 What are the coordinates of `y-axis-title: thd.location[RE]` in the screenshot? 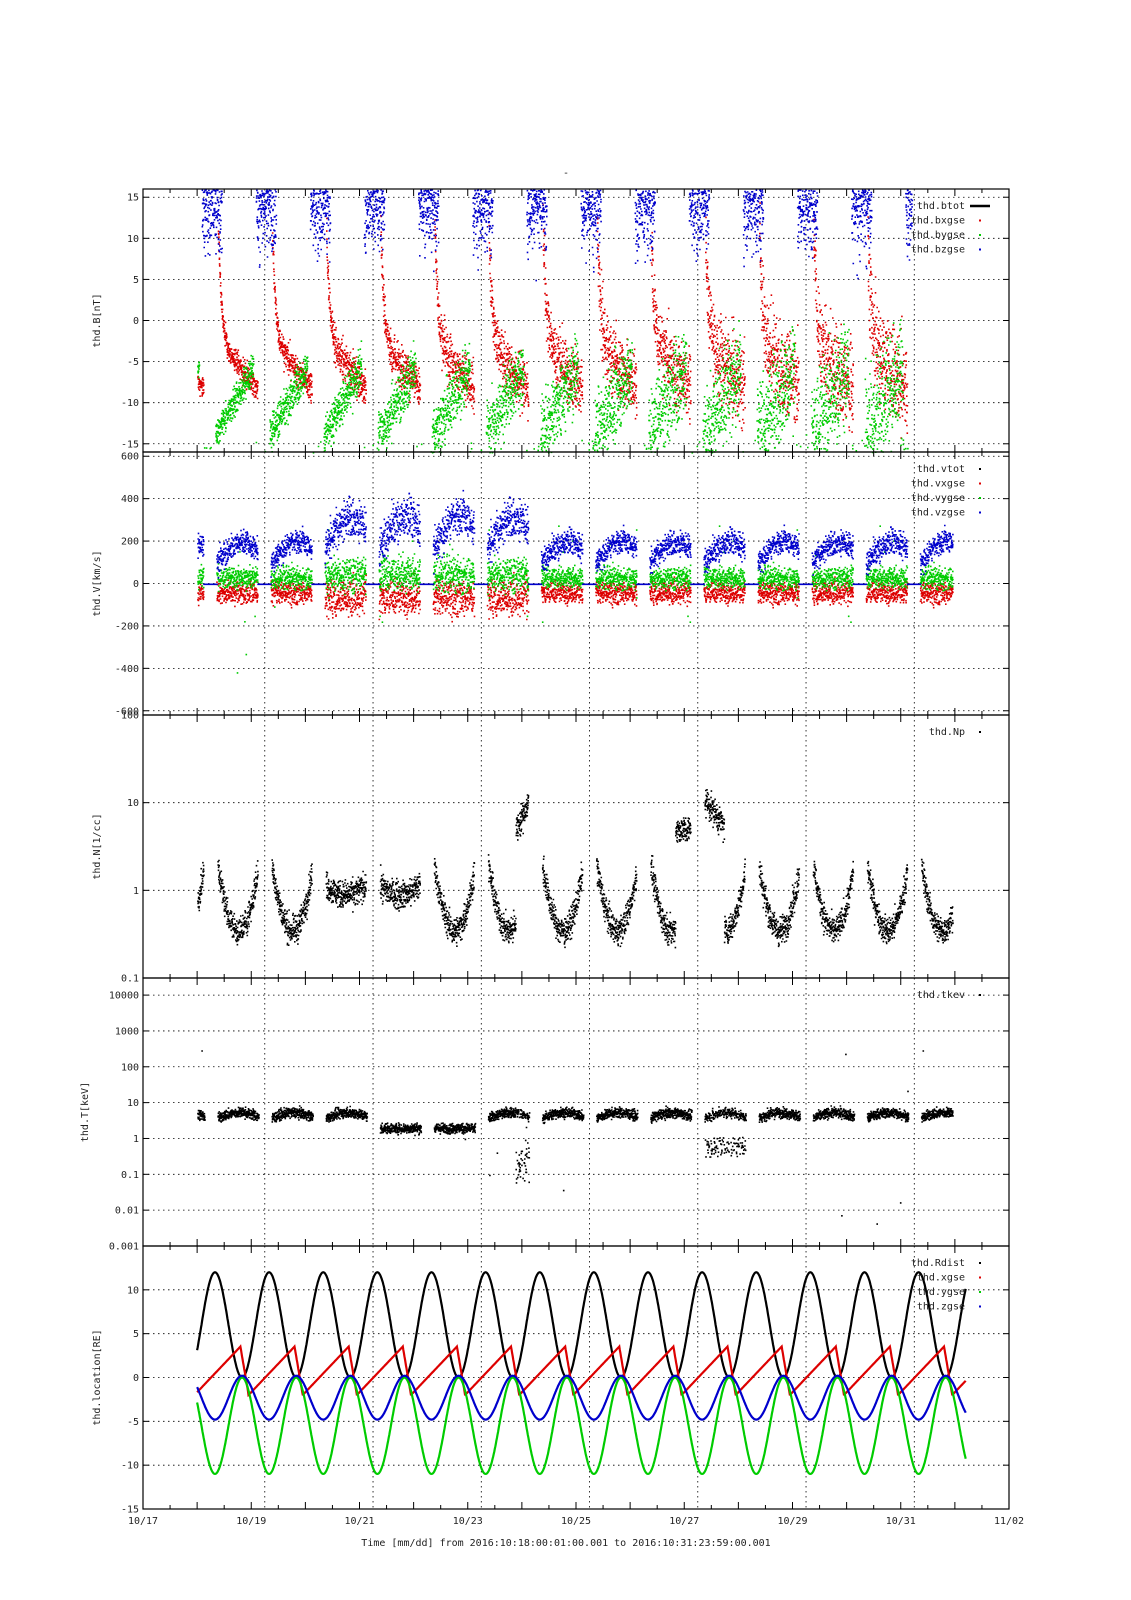 It's located at (97, 1377).